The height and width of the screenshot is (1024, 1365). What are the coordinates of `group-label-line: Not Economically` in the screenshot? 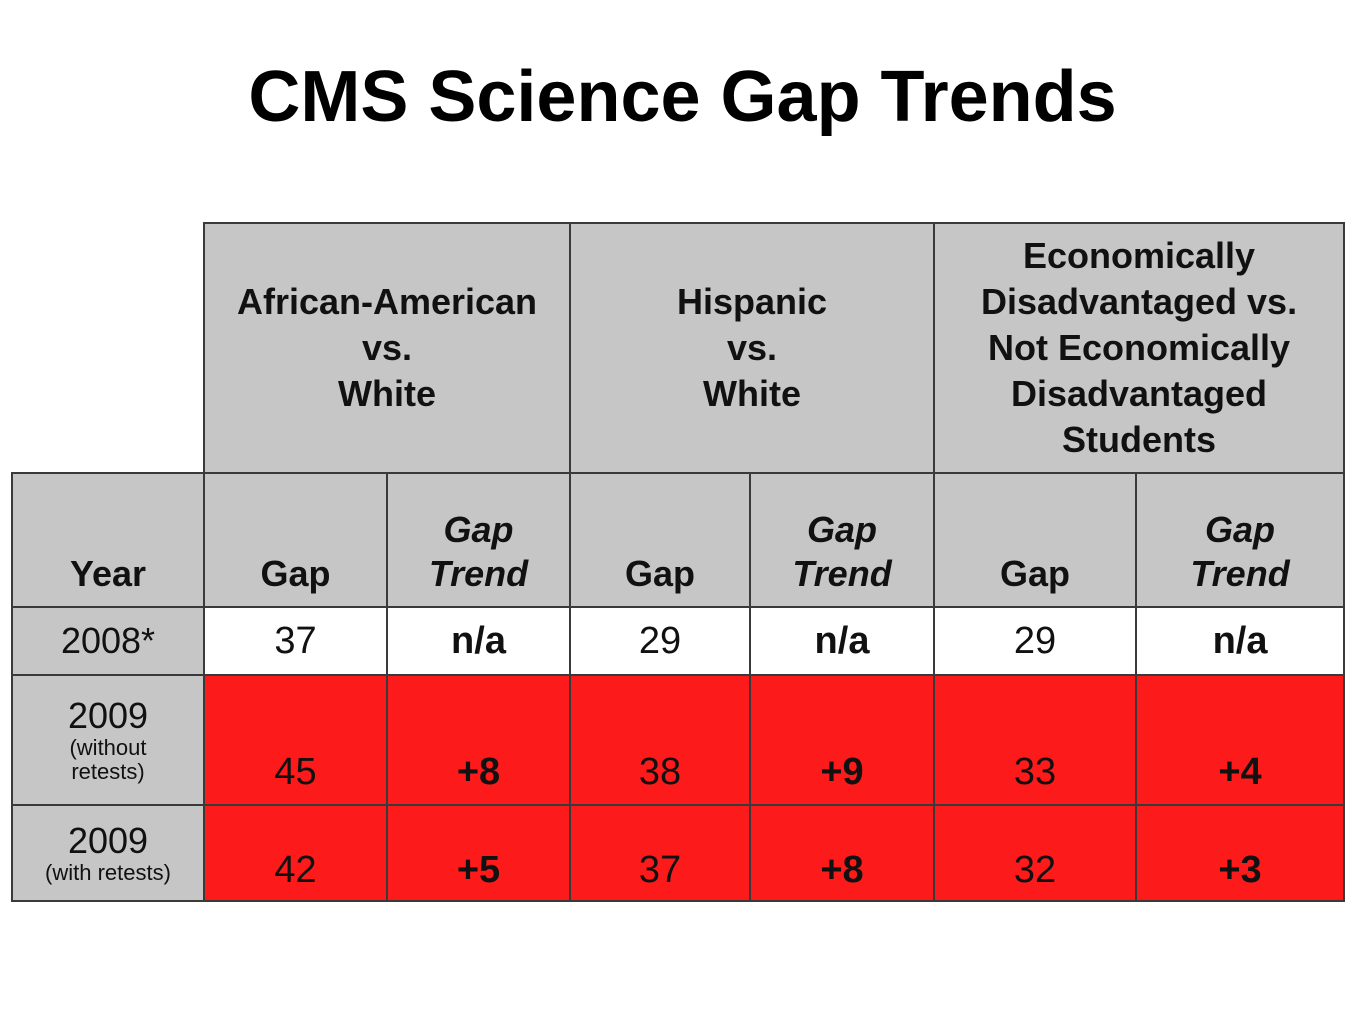 It's located at (1139, 347).